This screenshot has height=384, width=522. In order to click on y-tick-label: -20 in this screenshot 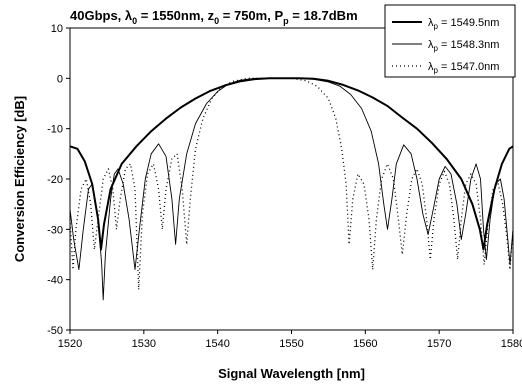, I will do `click(55, 180)`.